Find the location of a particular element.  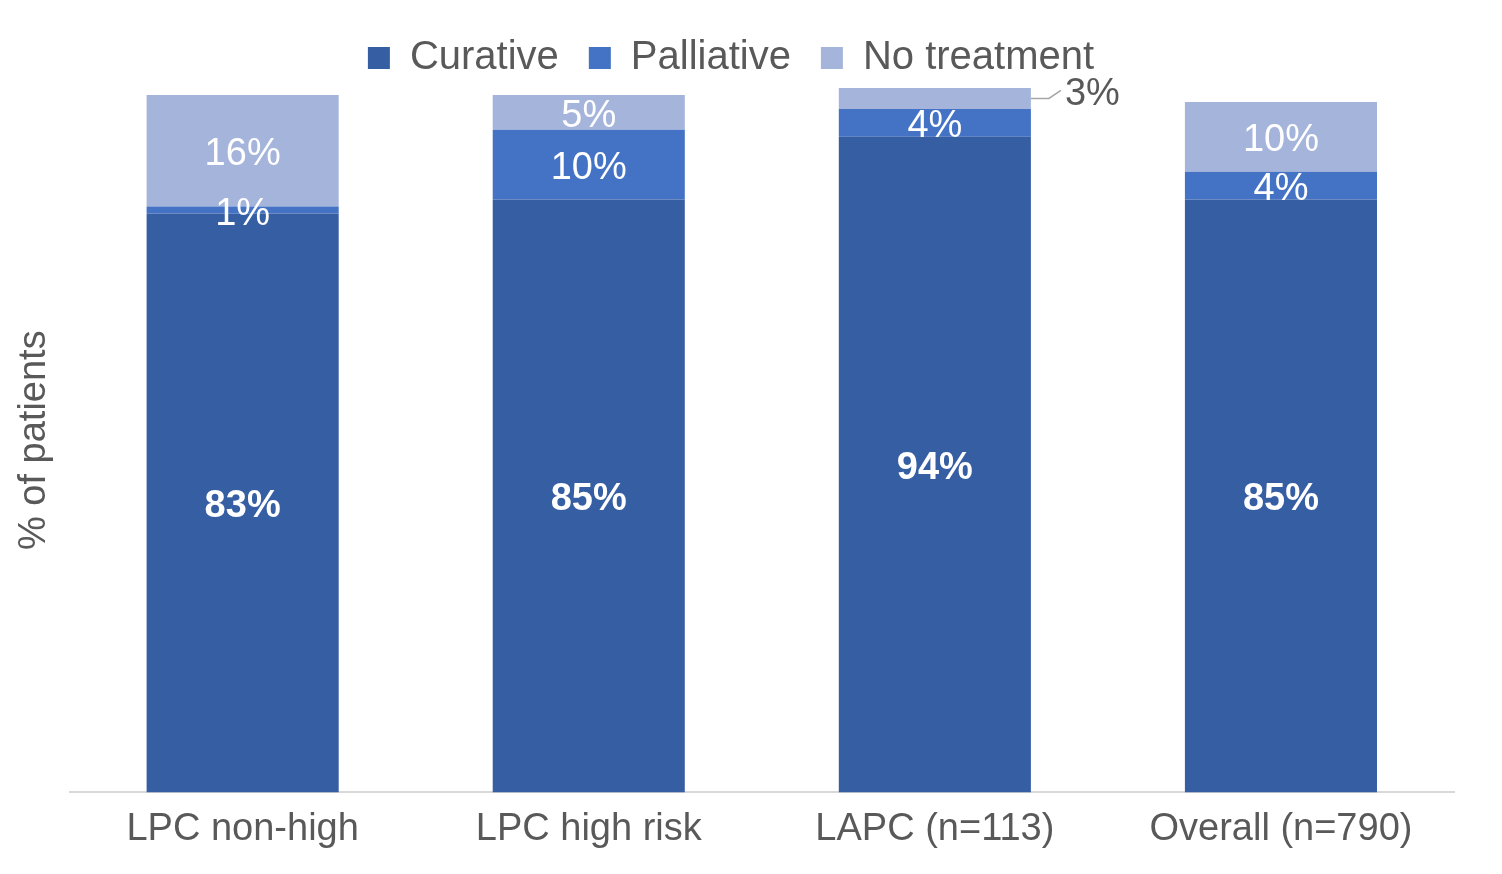

data-label: 5% is located at coordinates (589, 113).